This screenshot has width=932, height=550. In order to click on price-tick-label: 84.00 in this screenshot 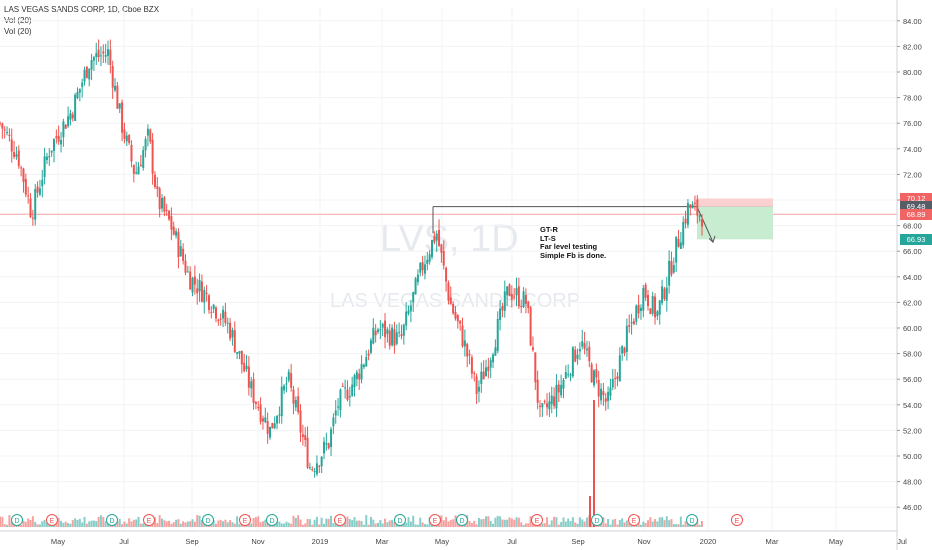, I will do `click(912, 21)`.